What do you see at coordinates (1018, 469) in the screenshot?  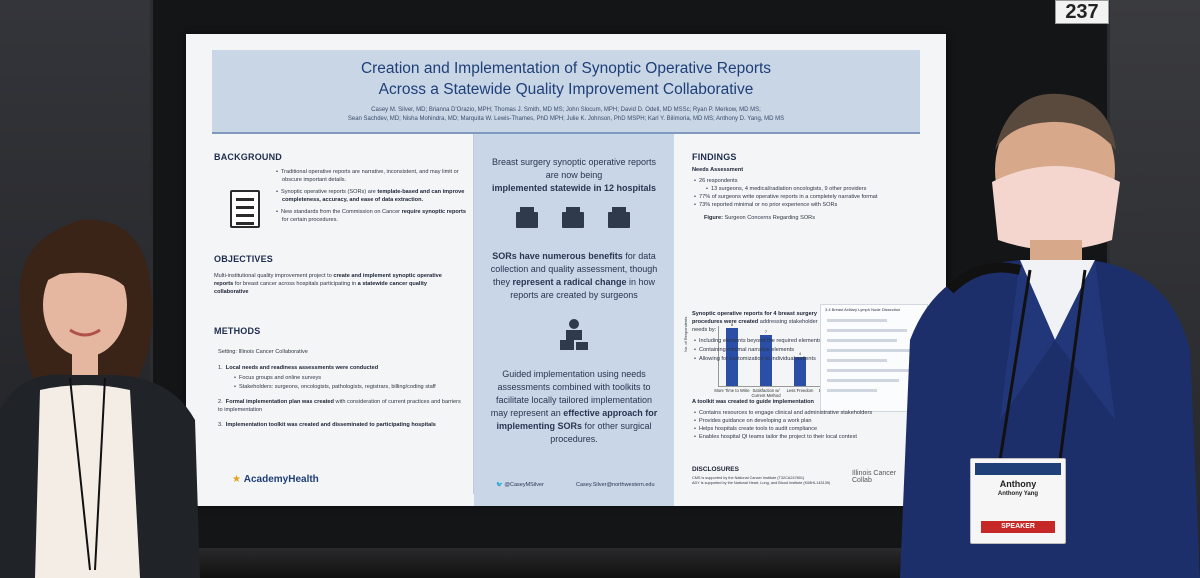 I see `badge-header` at bounding box center [1018, 469].